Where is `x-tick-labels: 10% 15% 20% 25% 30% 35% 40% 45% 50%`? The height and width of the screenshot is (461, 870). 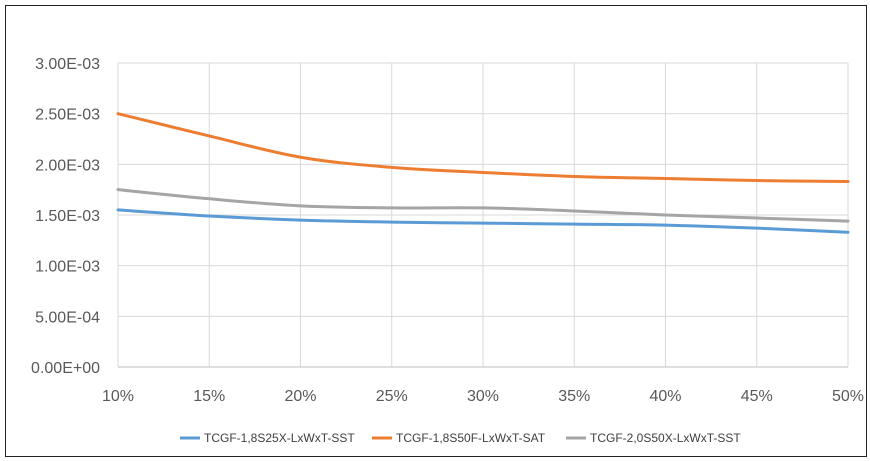
x-tick-labels: 10% 15% 20% 25% 30% 35% 40% 45% 50% is located at coordinates (483, 396).